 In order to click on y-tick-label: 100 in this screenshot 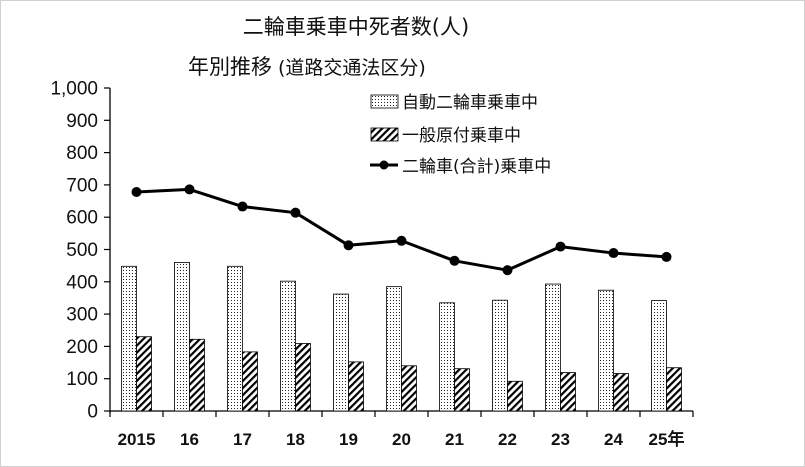, I will do `click(82, 379)`.